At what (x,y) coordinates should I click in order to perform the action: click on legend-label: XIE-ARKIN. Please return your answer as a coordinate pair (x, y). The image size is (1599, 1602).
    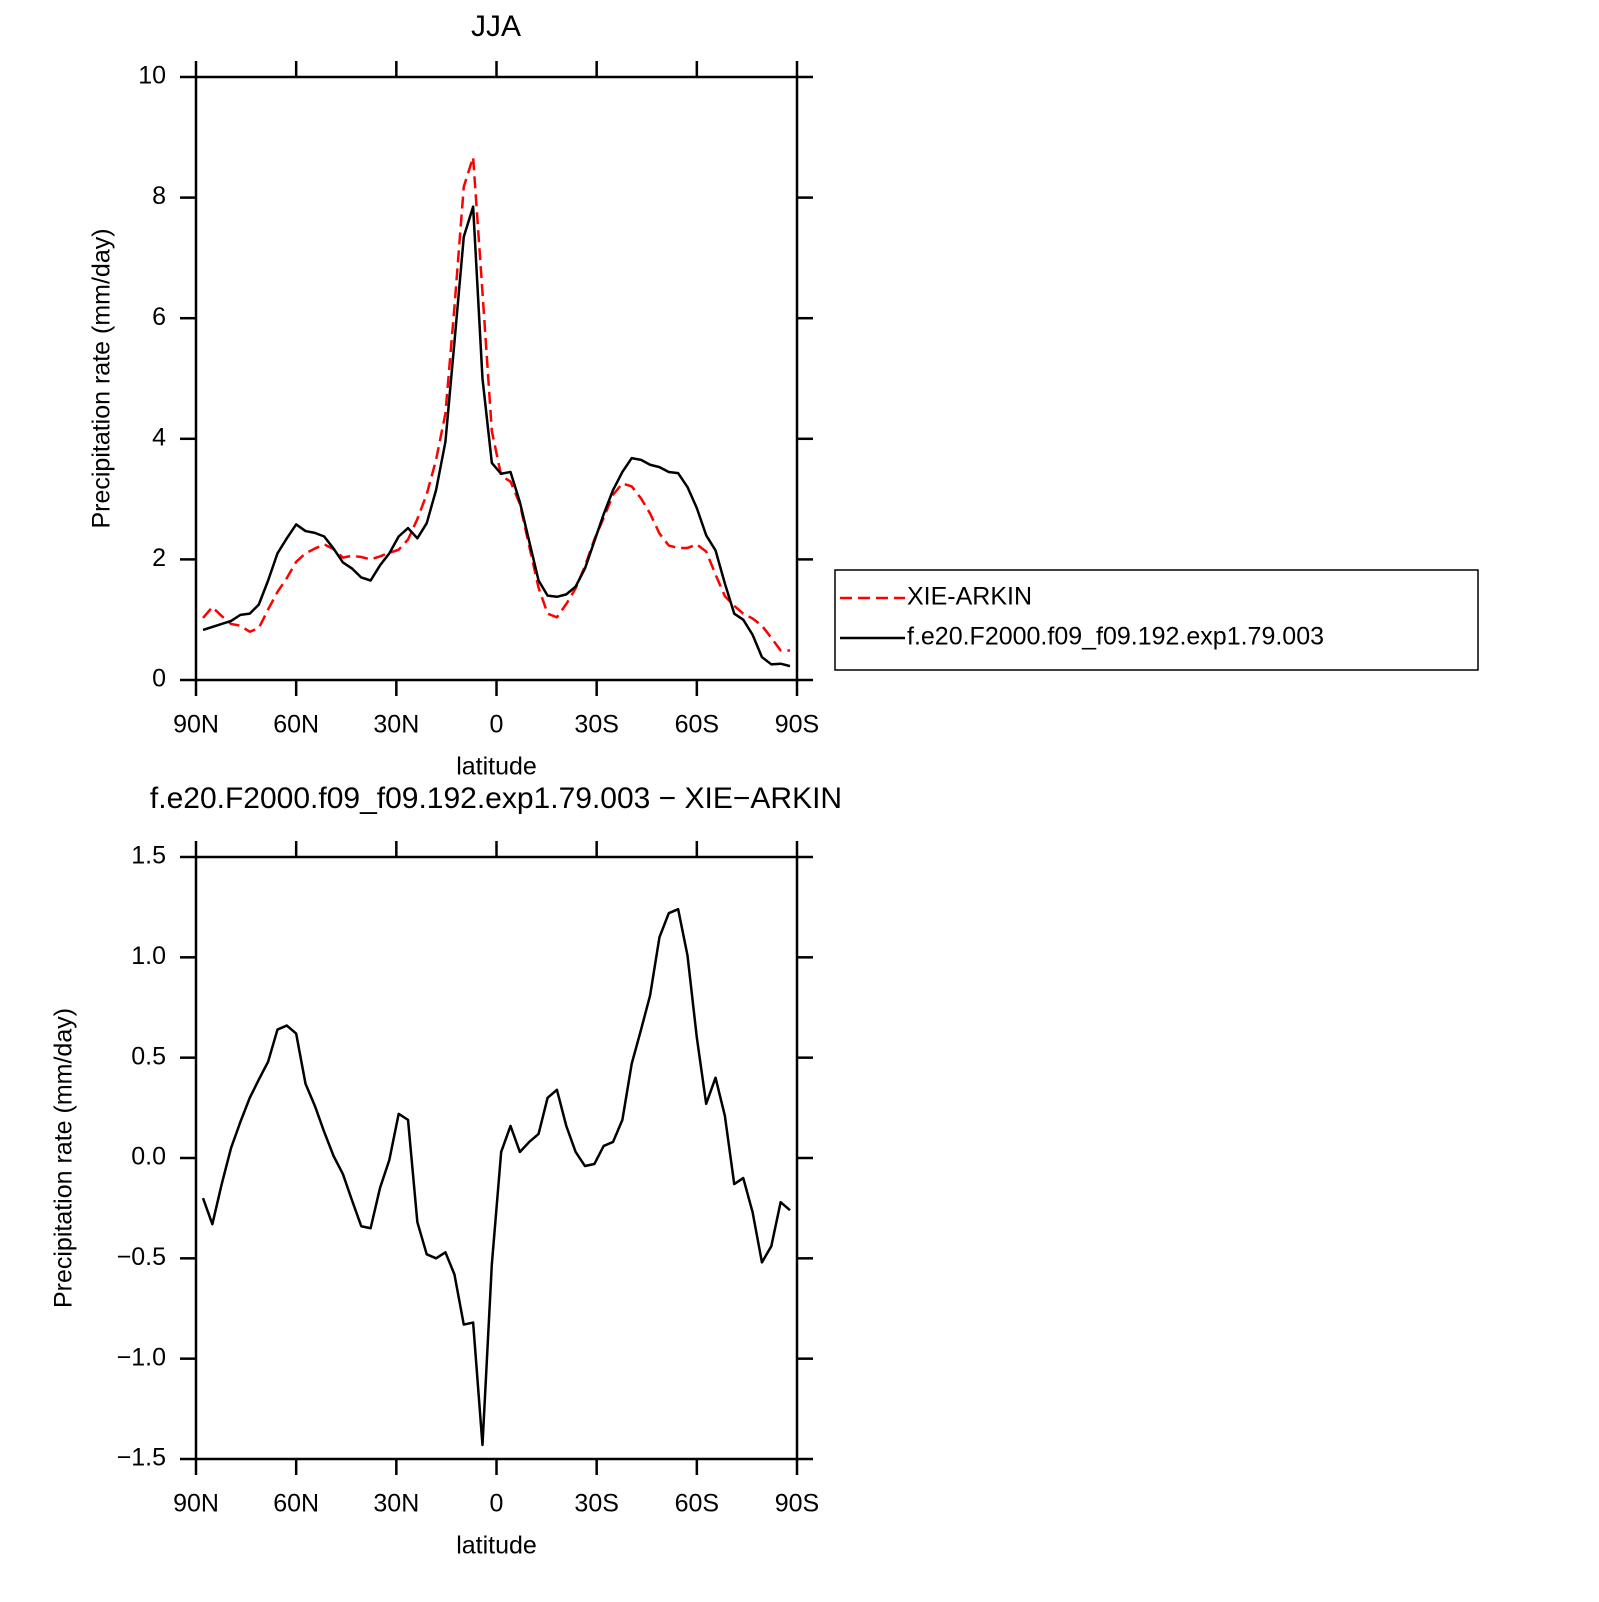
    Looking at the image, I should click on (969, 597).